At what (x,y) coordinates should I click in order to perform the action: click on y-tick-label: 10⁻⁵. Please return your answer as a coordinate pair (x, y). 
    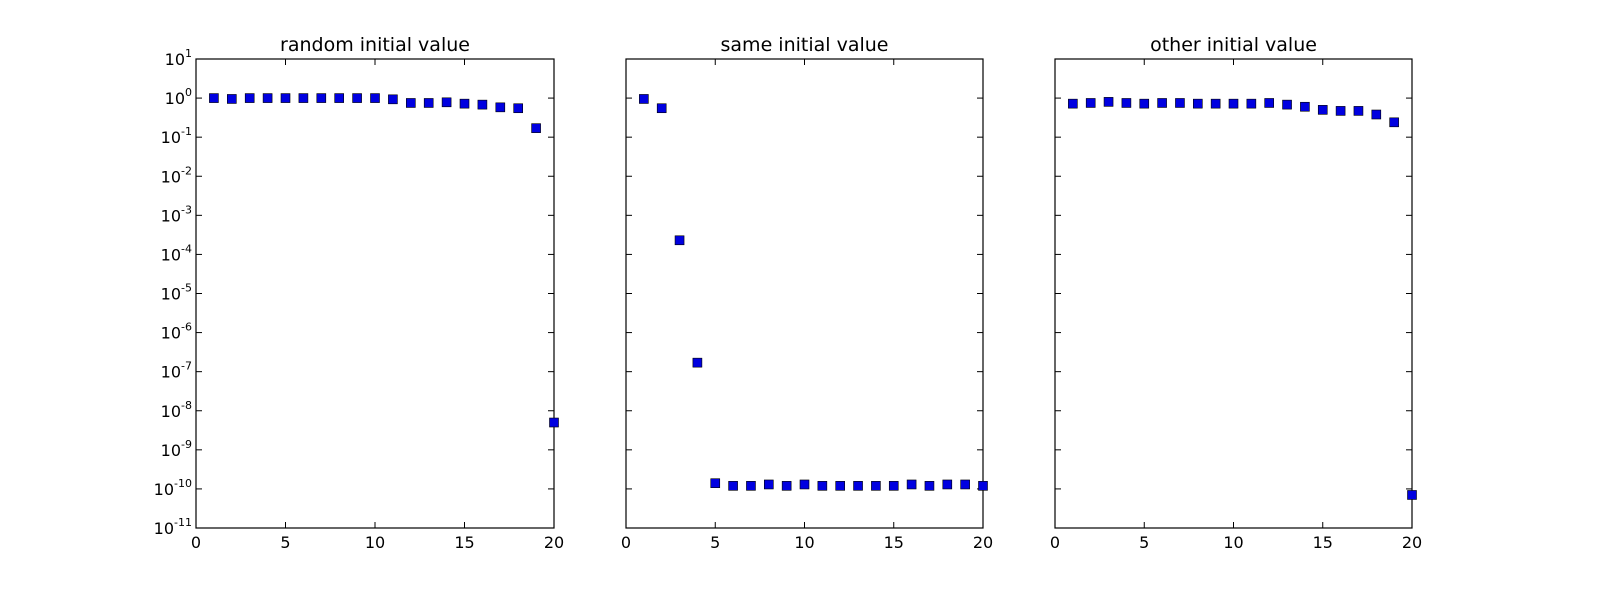
    Looking at the image, I should click on (176, 293).